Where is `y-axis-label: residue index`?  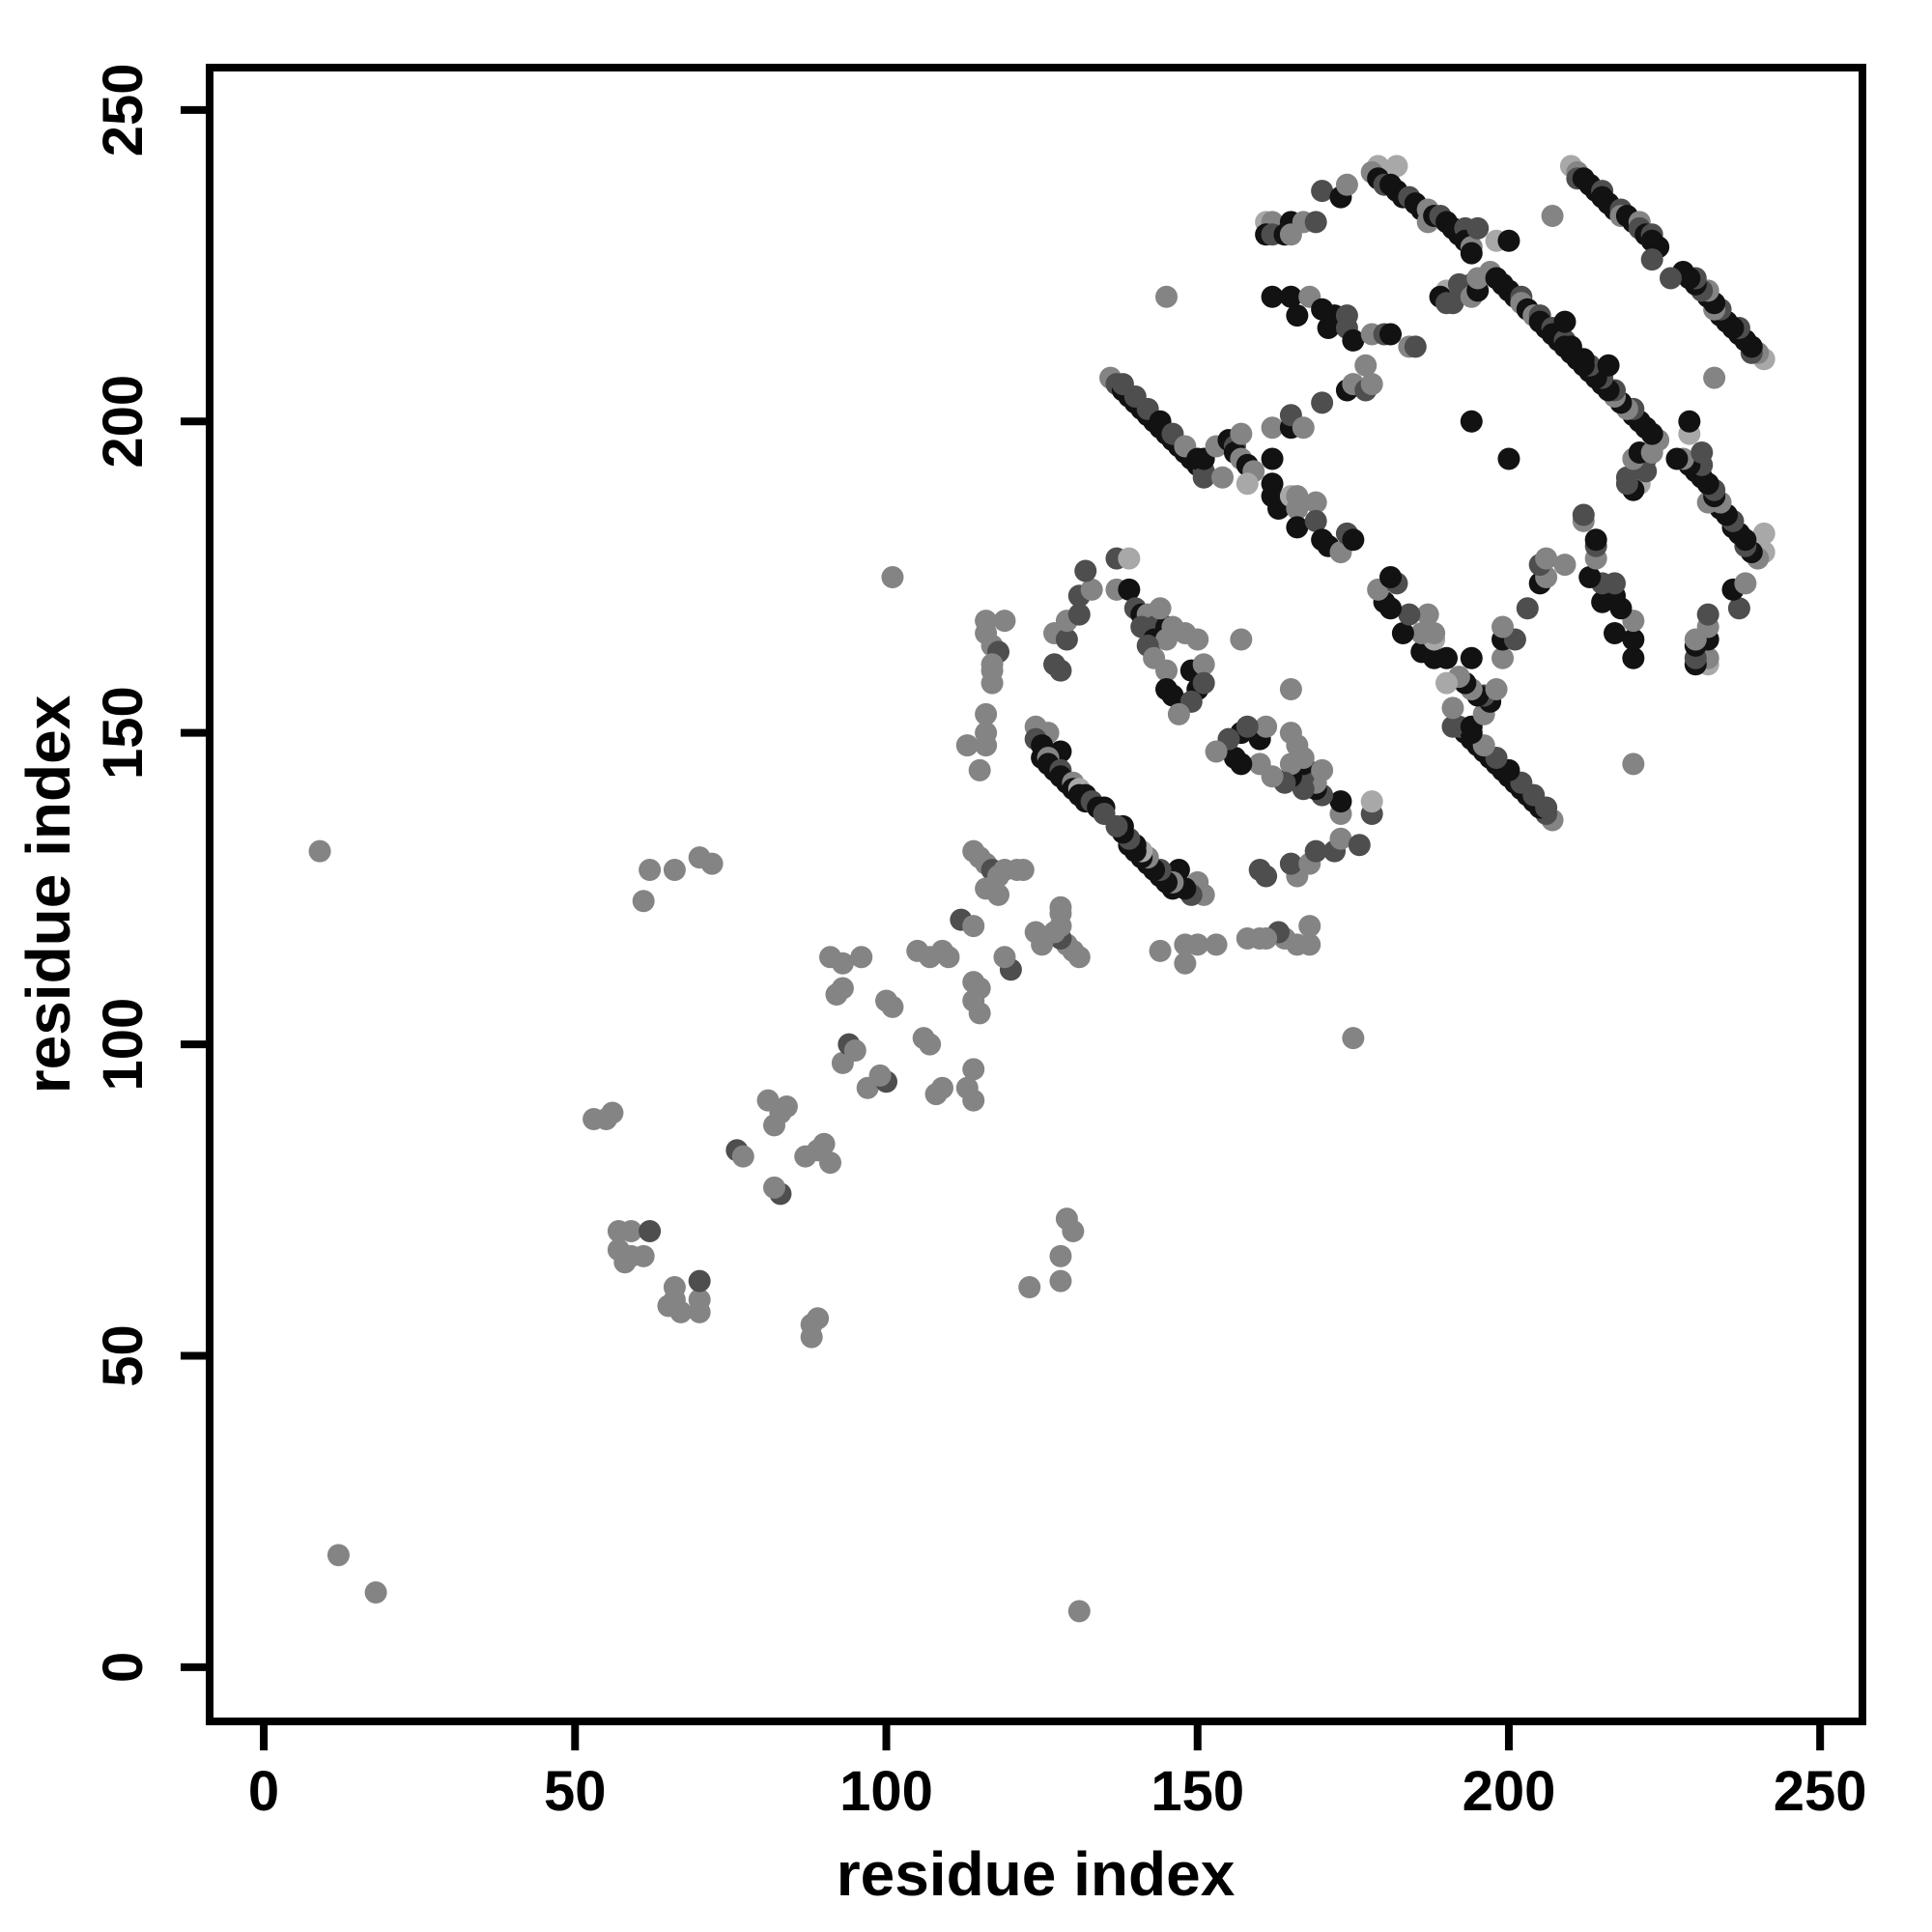 y-axis-label: residue index is located at coordinates (48, 894).